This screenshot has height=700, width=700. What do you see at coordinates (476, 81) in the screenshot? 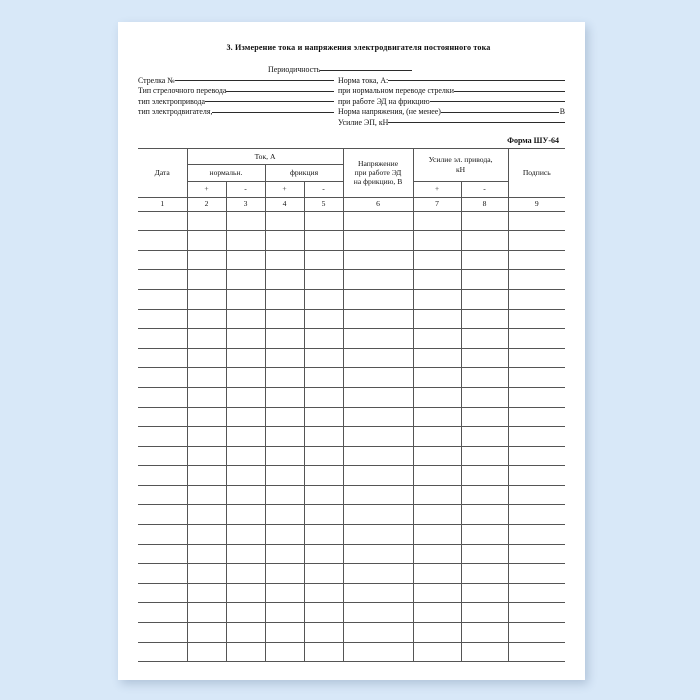
I see `current-norm-input` at bounding box center [476, 81].